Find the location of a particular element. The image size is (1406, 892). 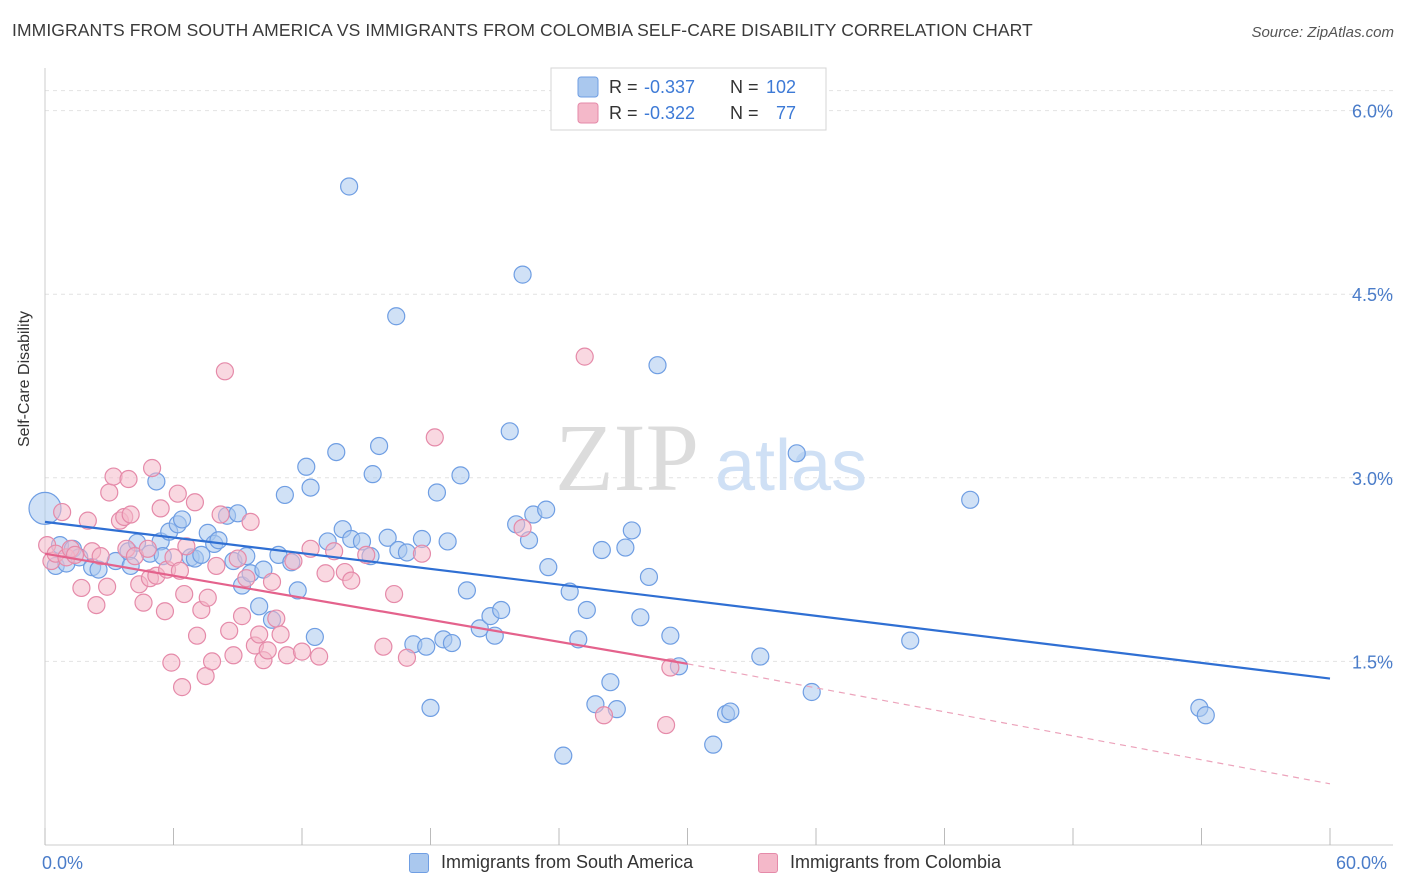

legend-n-label-1: N = is located at coordinates (744, 113).